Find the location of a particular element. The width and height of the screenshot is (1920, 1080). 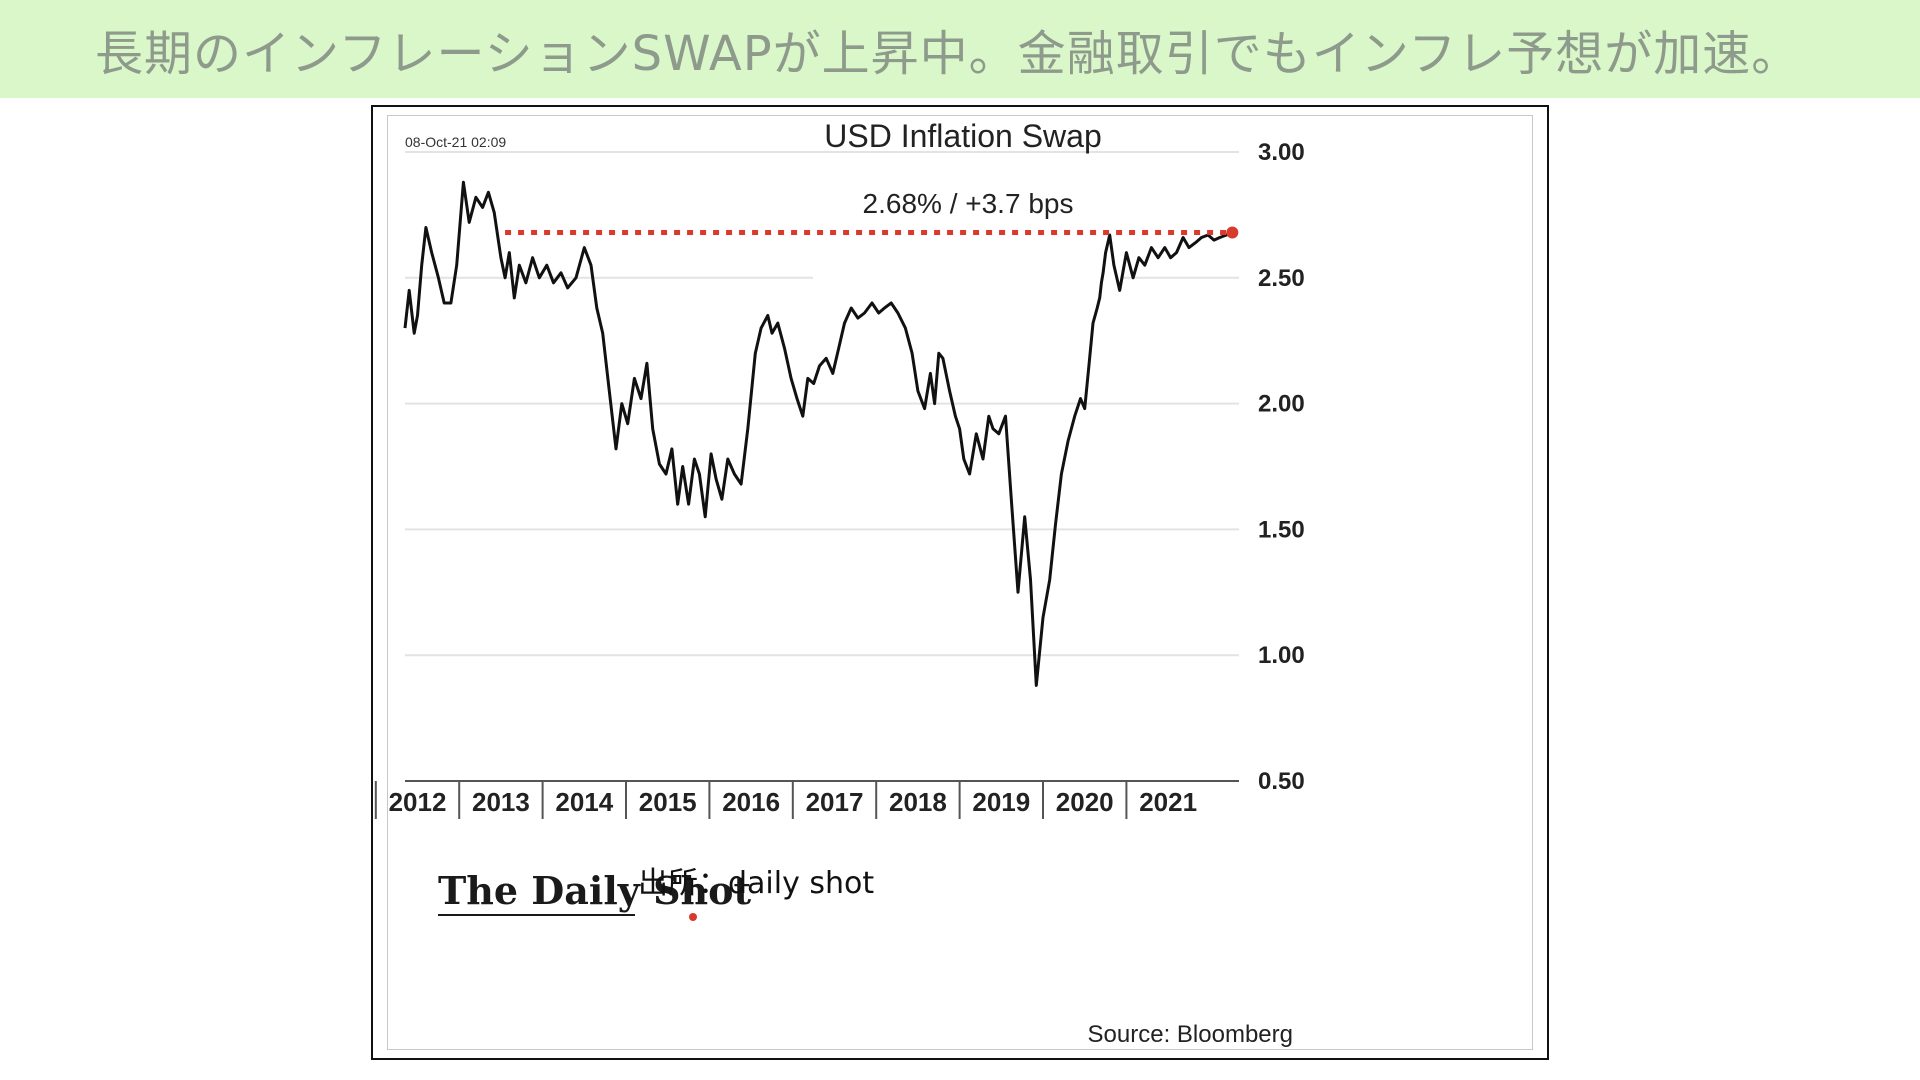

x-tick-label: 2012 is located at coordinates (418, 802).